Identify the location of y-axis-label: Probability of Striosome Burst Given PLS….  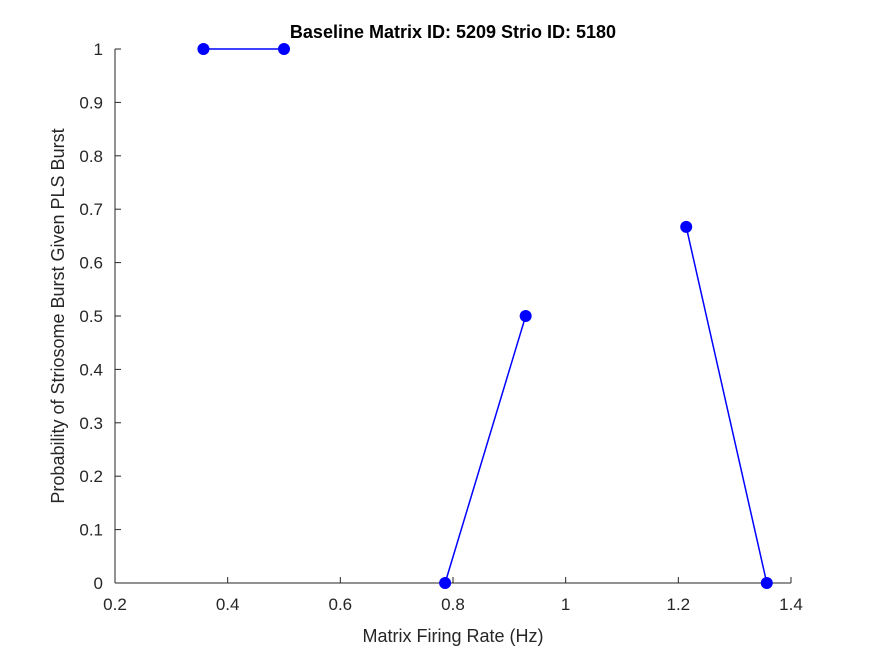
(58, 315).